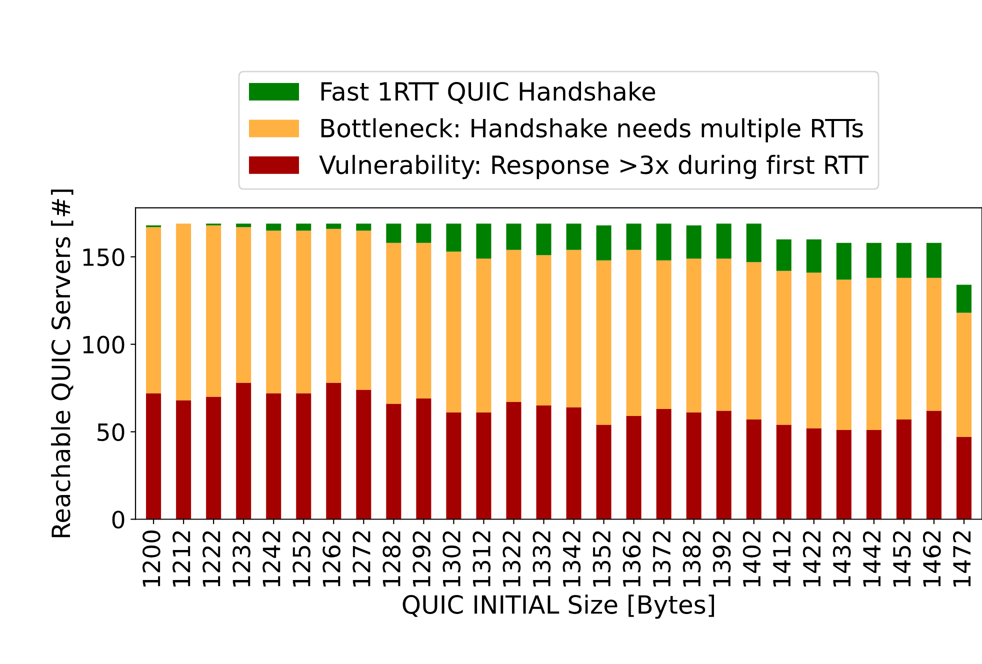  Describe the element at coordinates (781, 558) in the screenshot. I see `x-tick-label: 1412` at that location.